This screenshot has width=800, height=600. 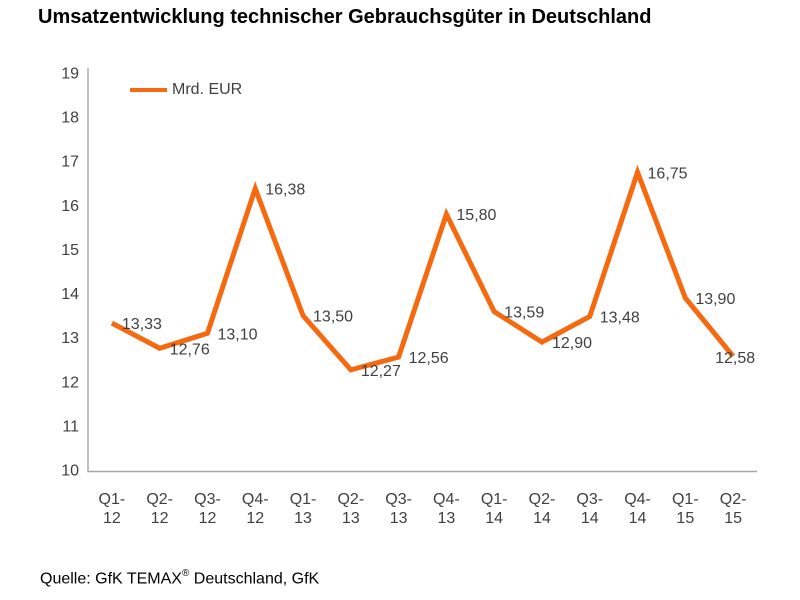 I want to click on y-tick-label: 11, so click(x=70, y=426).